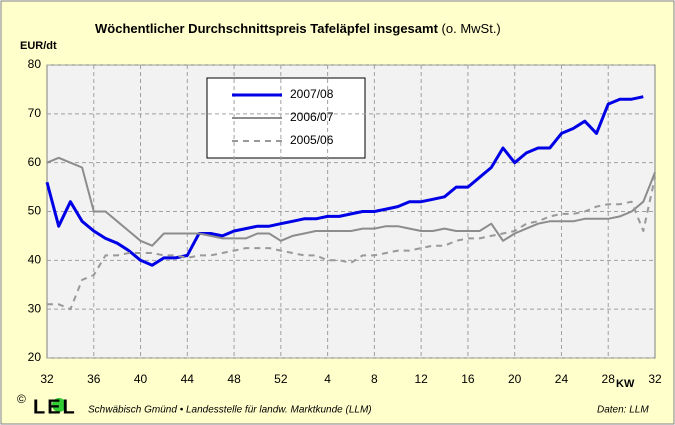 This screenshot has width=675, height=425. What do you see at coordinates (515, 379) in the screenshot?
I see `x-tick-label: 20` at bounding box center [515, 379].